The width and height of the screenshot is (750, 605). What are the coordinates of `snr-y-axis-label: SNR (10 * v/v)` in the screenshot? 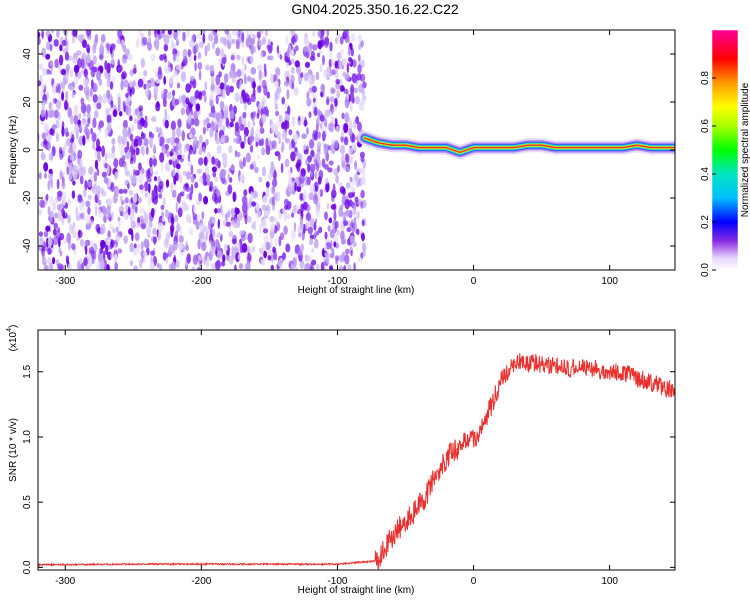 It's located at (13, 450).